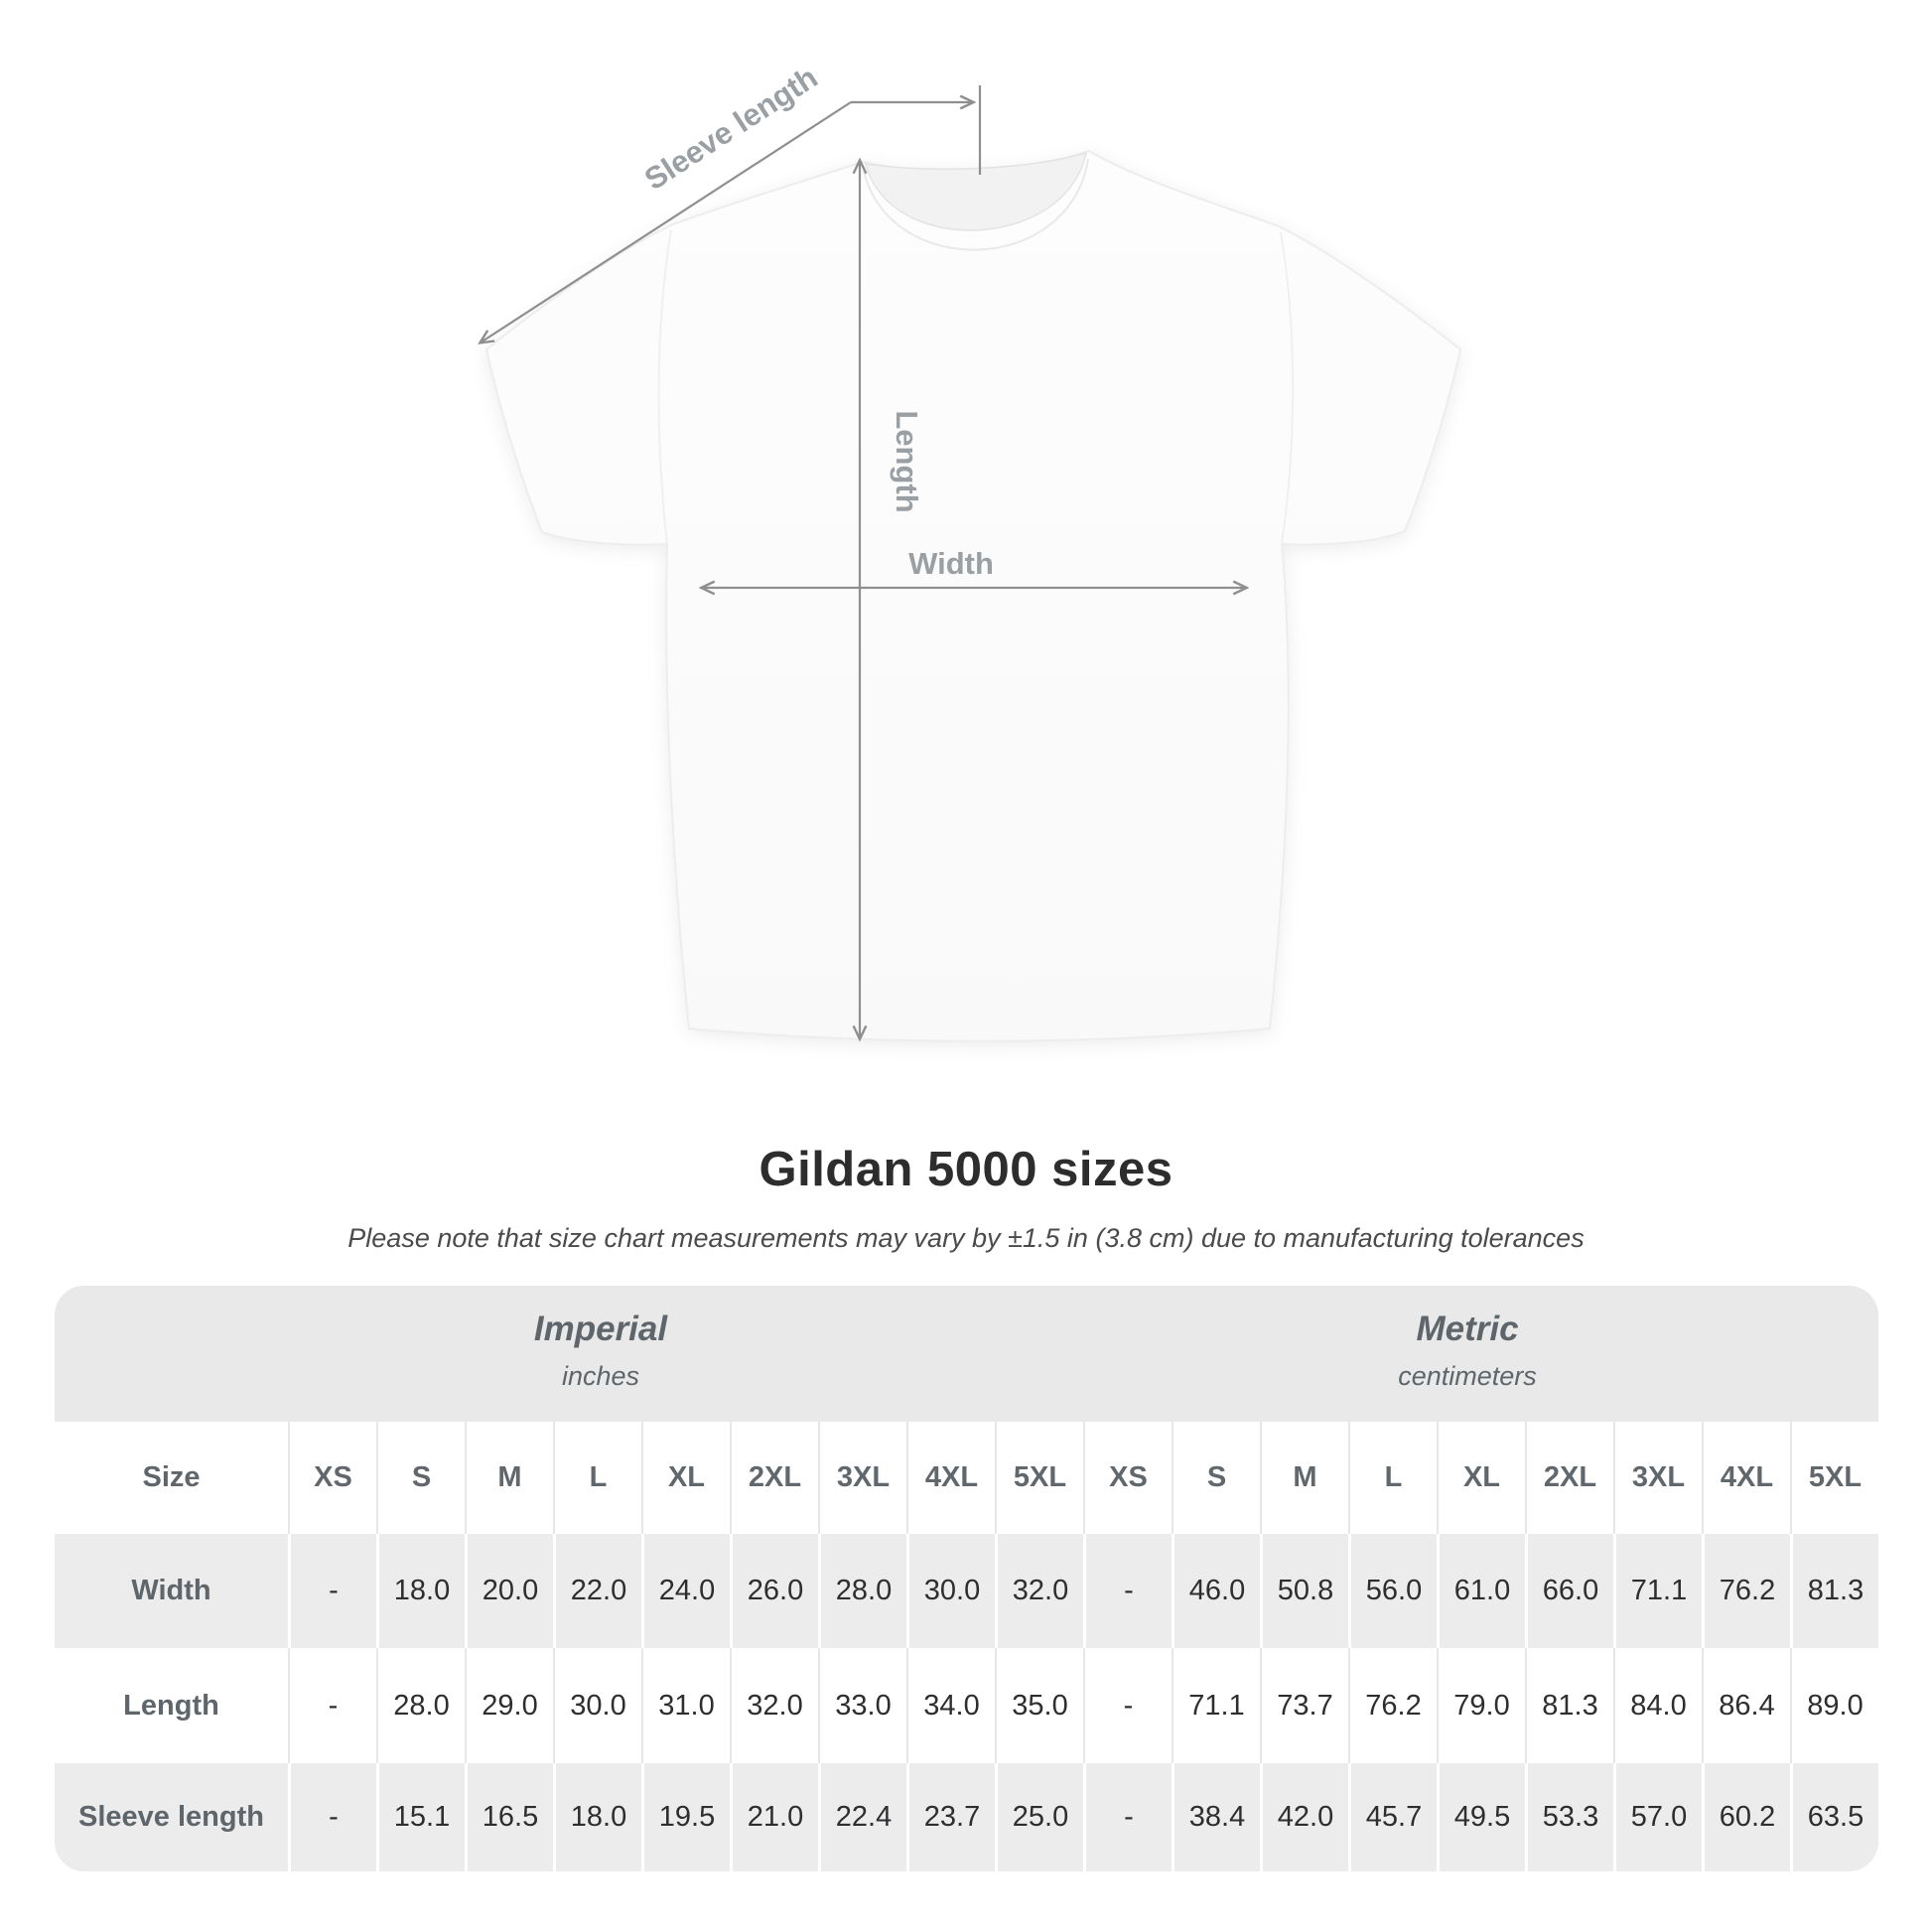 This screenshot has width=1932, height=1932. Describe the element at coordinates (1834, 1817) in the screenshot. I see `sleeve-length-metric-5xl: 63.5` at that location.